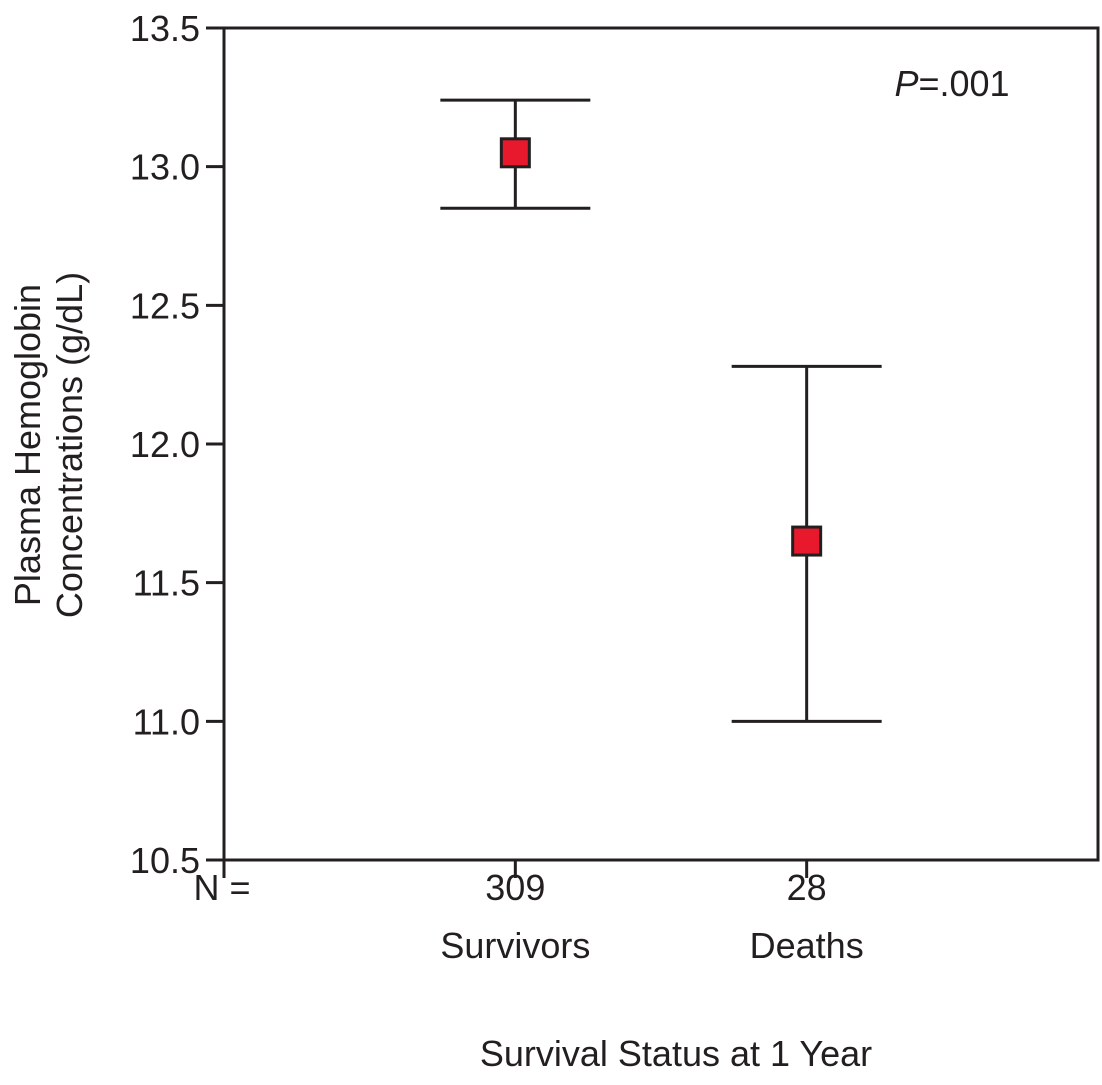 The image size is (1102, 1085). What do you see at coordinates (676, 1053) in the screenshot?
I see `x-axis-label: Survival Status at 1 Year` at bounding box center [676, 1053].